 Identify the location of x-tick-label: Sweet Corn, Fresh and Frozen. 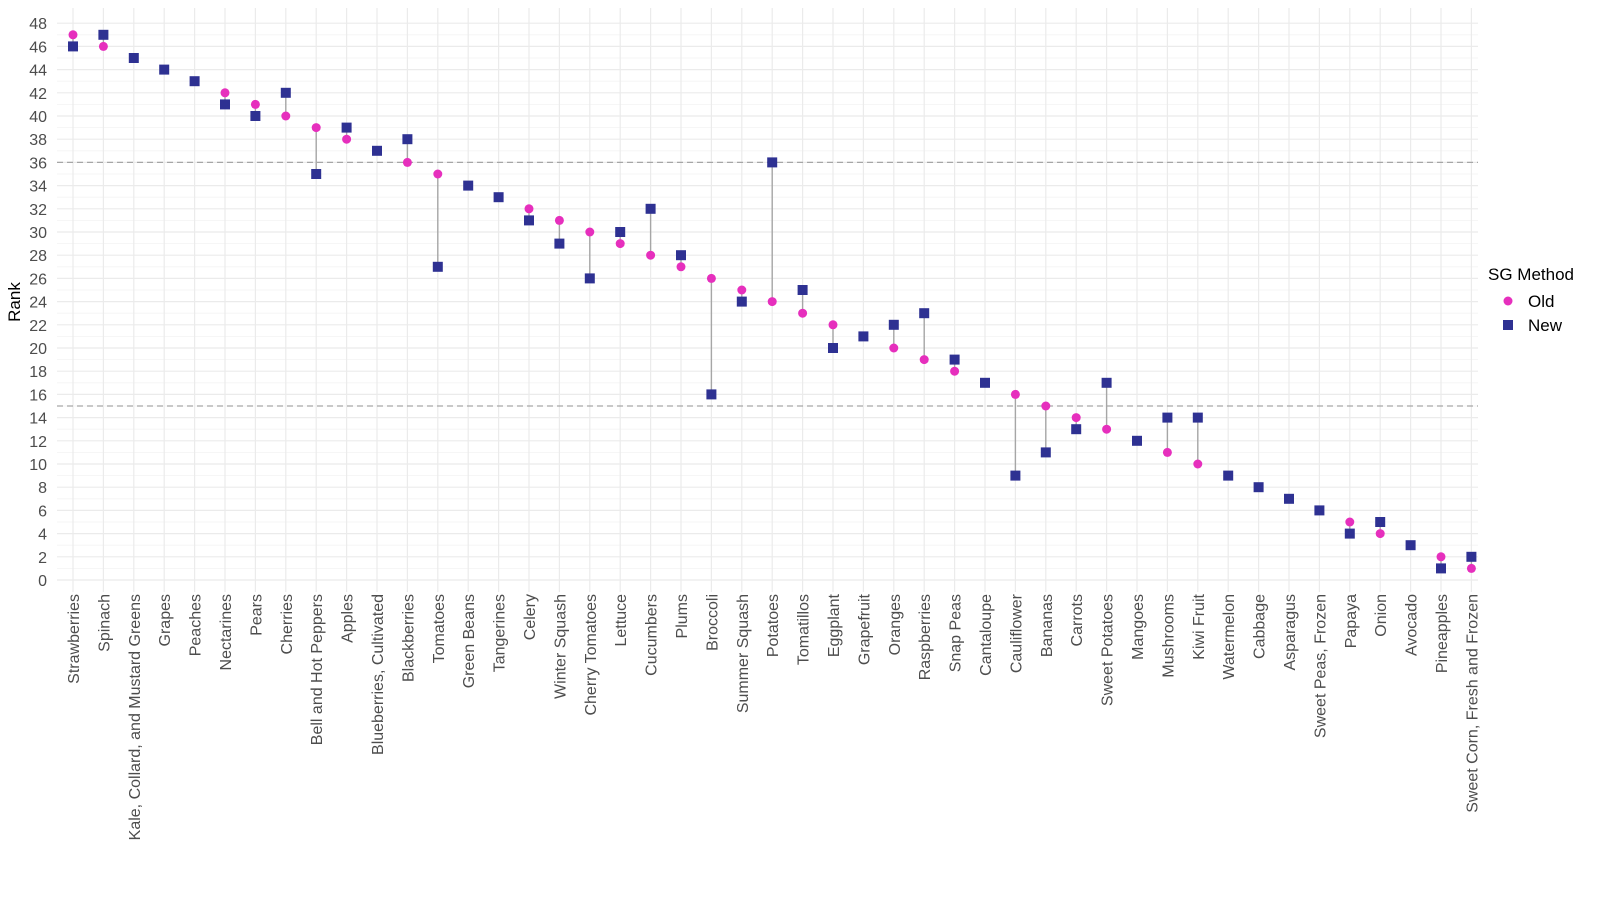
(1472, 703).